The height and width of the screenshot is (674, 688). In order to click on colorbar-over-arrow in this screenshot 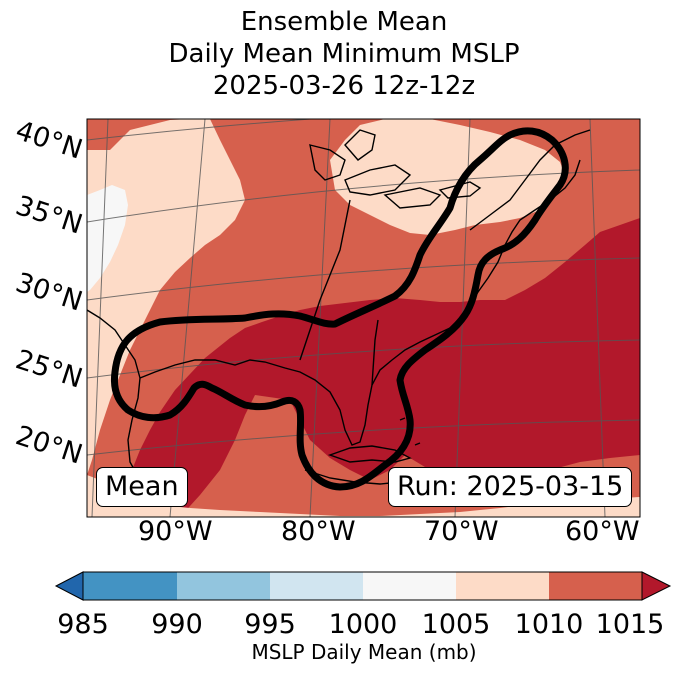, I will do `click(656, 586)`.